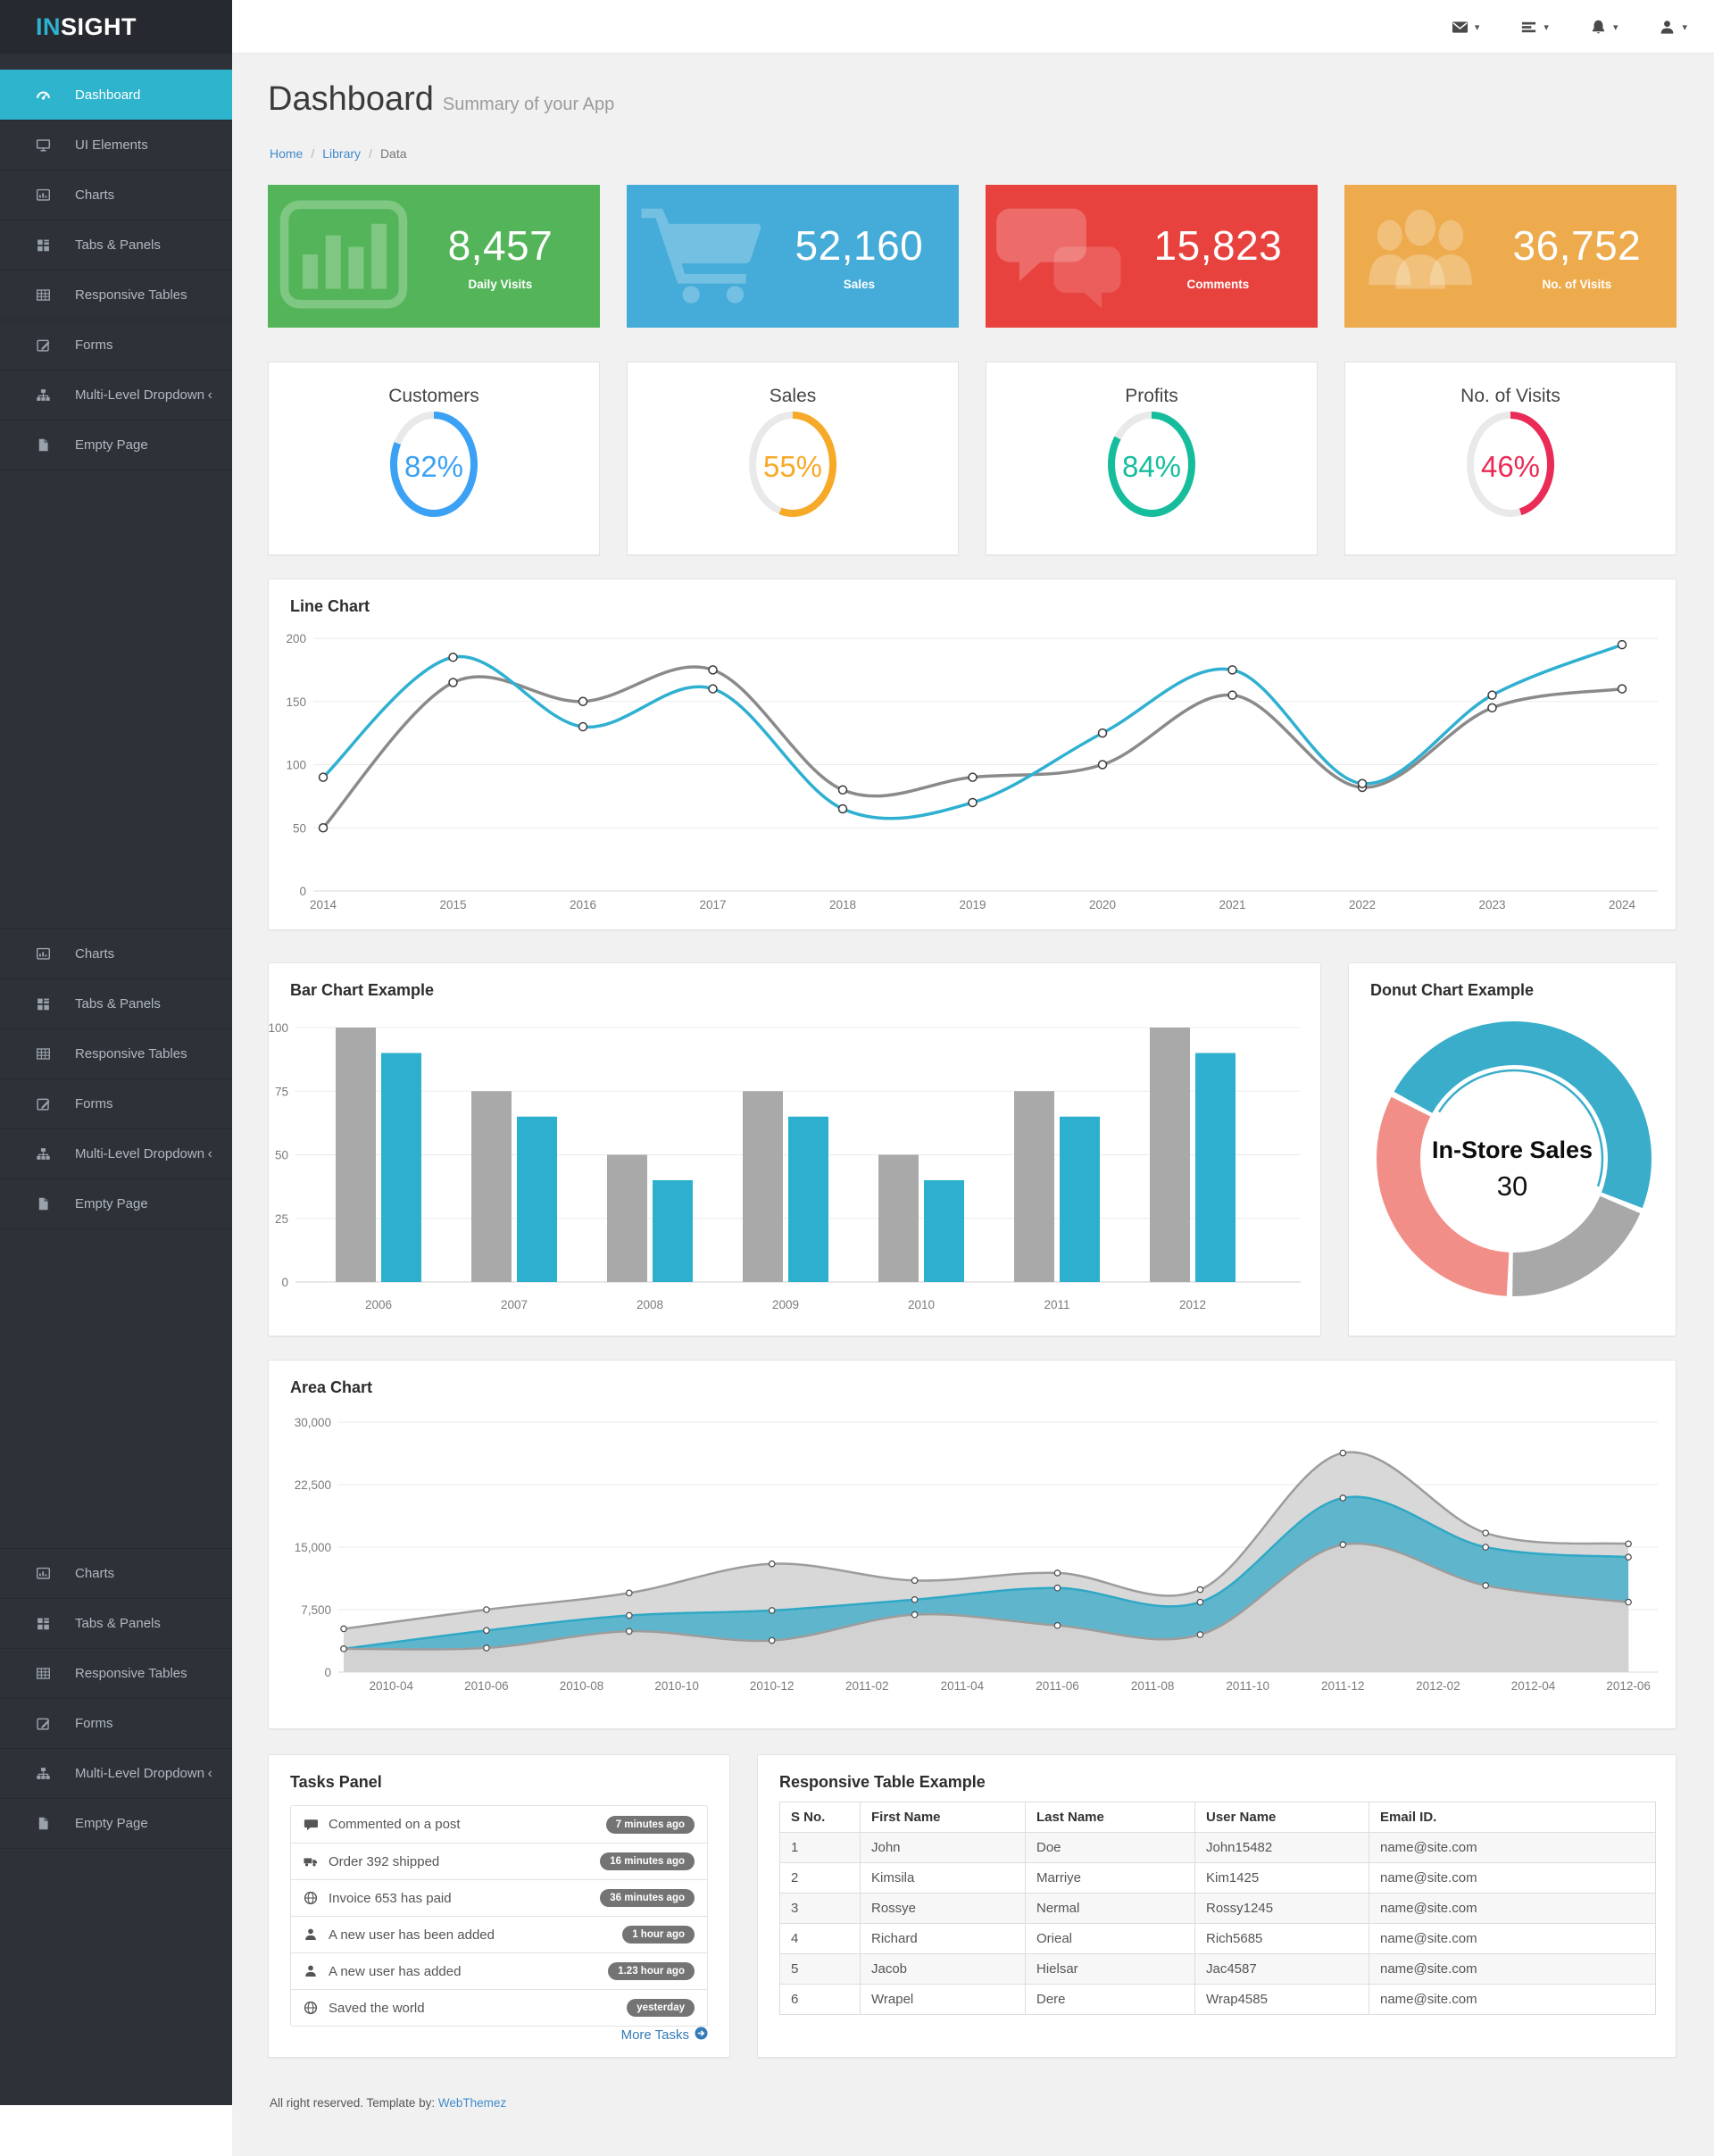  Describe the element at coordinates (412, 1935) in the screenshot. I see `task-text: A new user has been added` at that location.